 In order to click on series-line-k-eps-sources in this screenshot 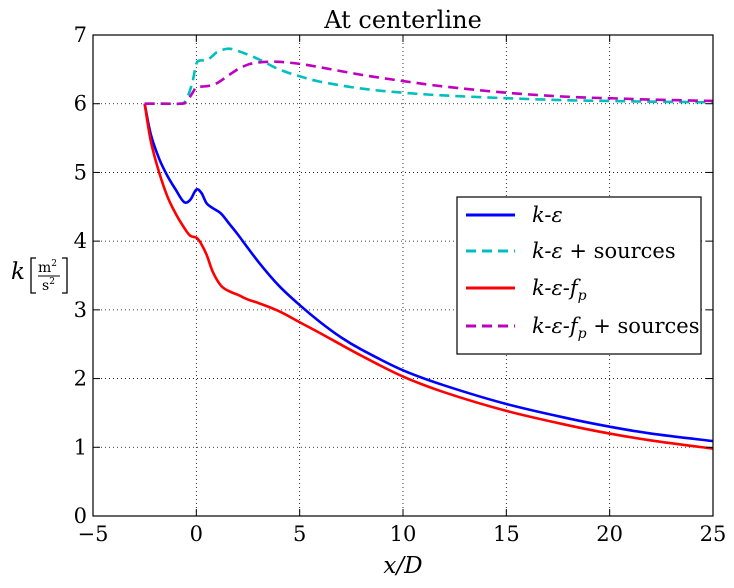, I will do `click(429, 76)`.